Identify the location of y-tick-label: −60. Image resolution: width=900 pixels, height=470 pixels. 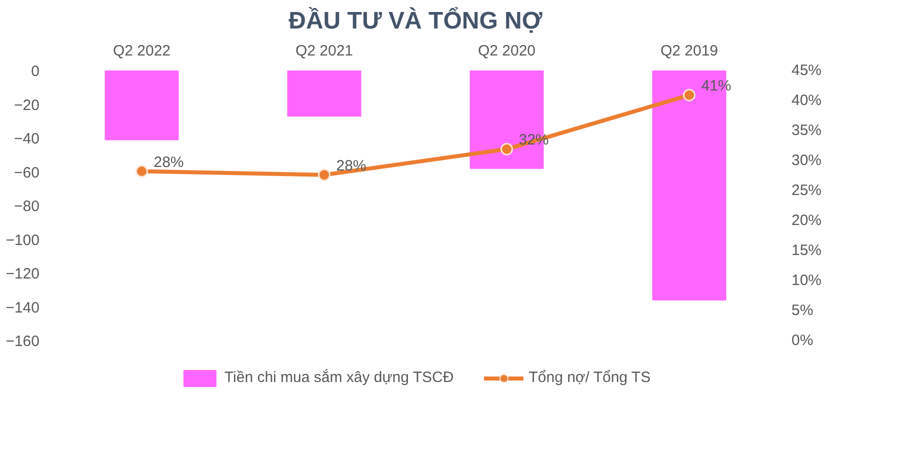
(27, 173).